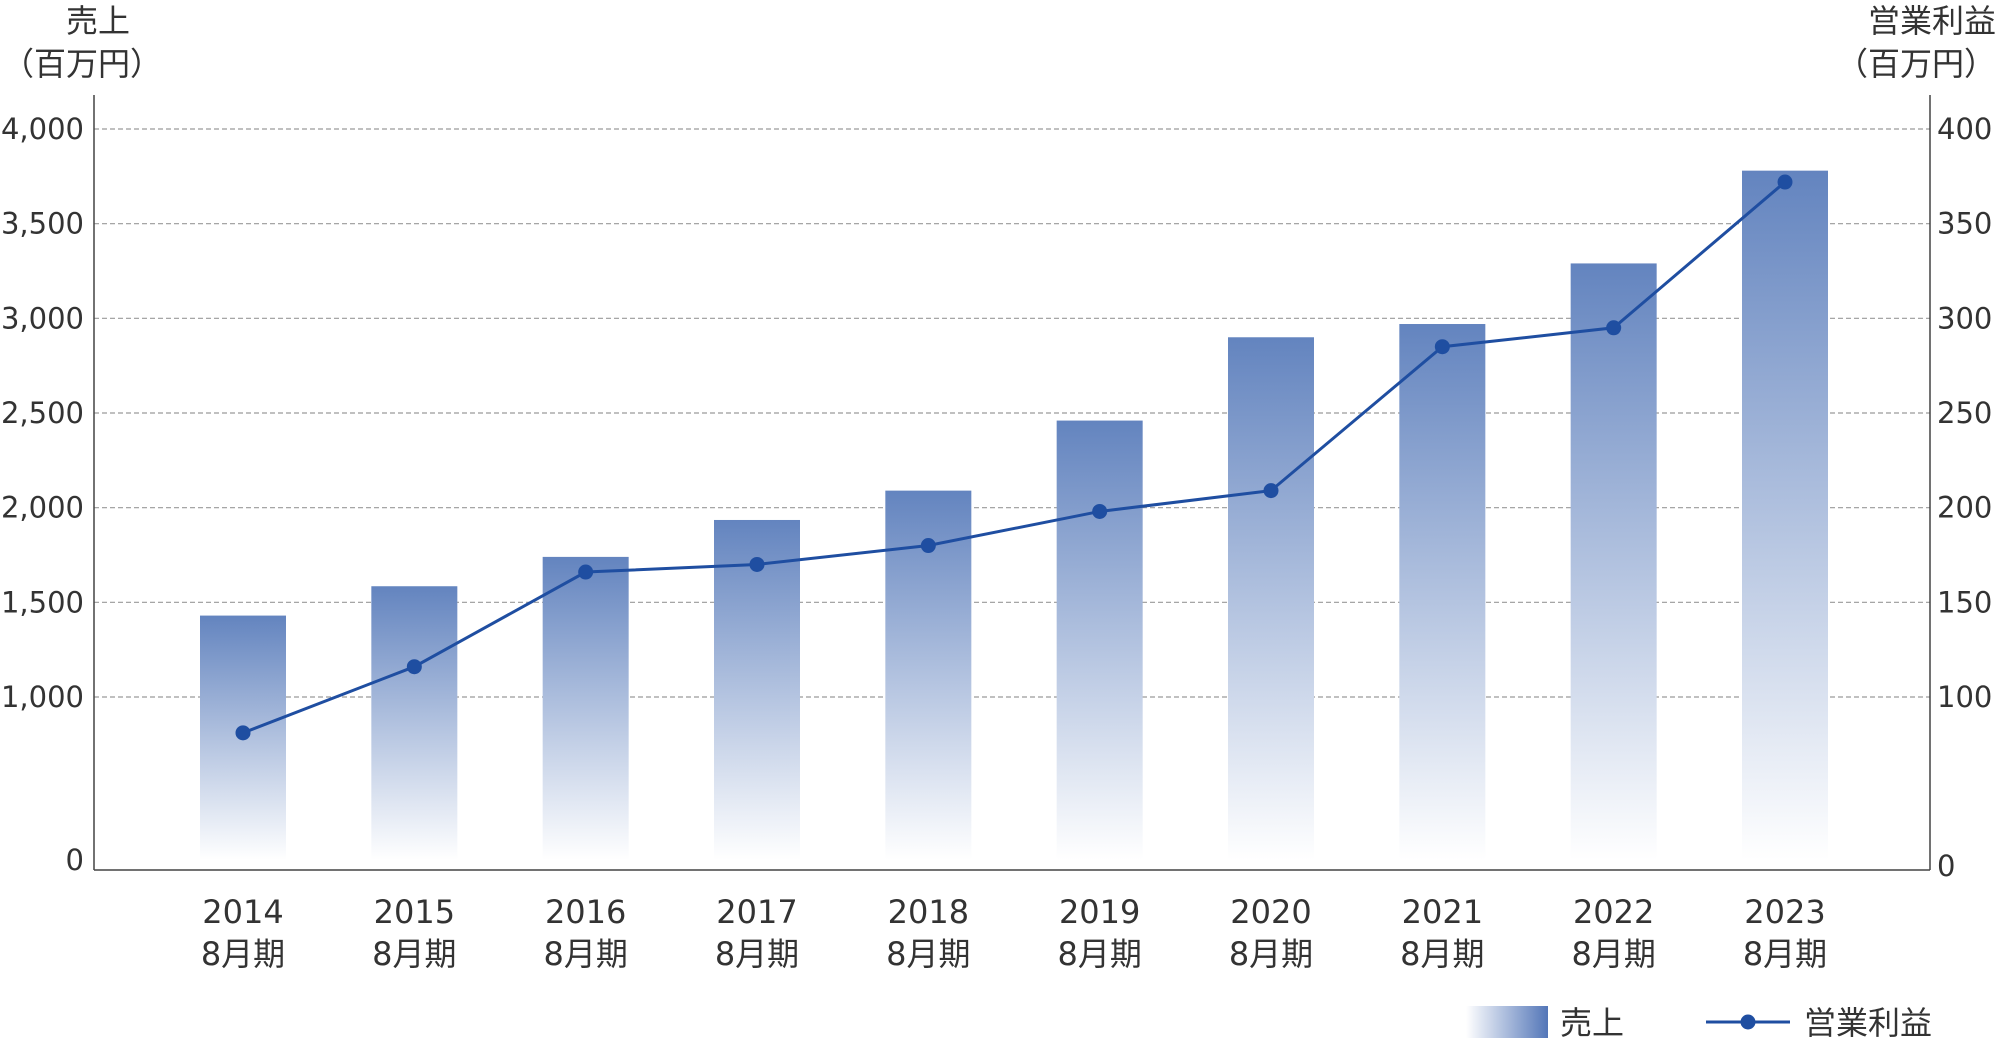 This screenshot has height=1045, width=2000. What do you see at coordinates (1507, 1022) in the screenshot?
I see `legend-swatch-sales` at bounding box center [1507, 1022].